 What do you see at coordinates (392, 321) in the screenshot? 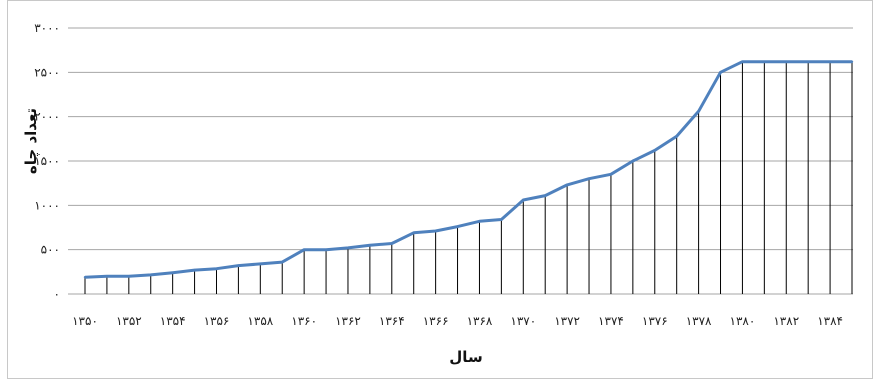
I see `x-tick-label: ۱۳۶۴` at bounding box center [392, 321].